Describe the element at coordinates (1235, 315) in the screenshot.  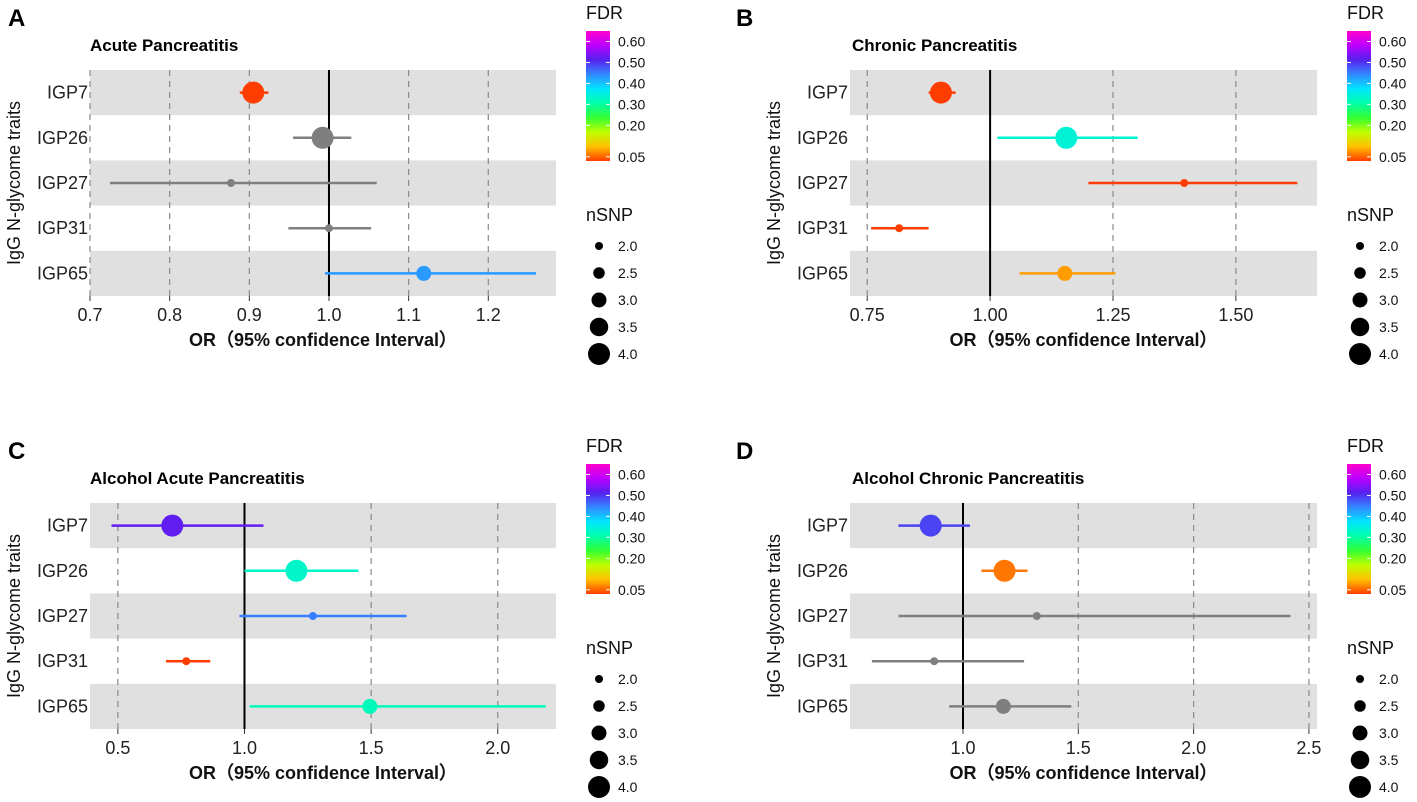
I see `x-tick-label: 1.50` at that location.